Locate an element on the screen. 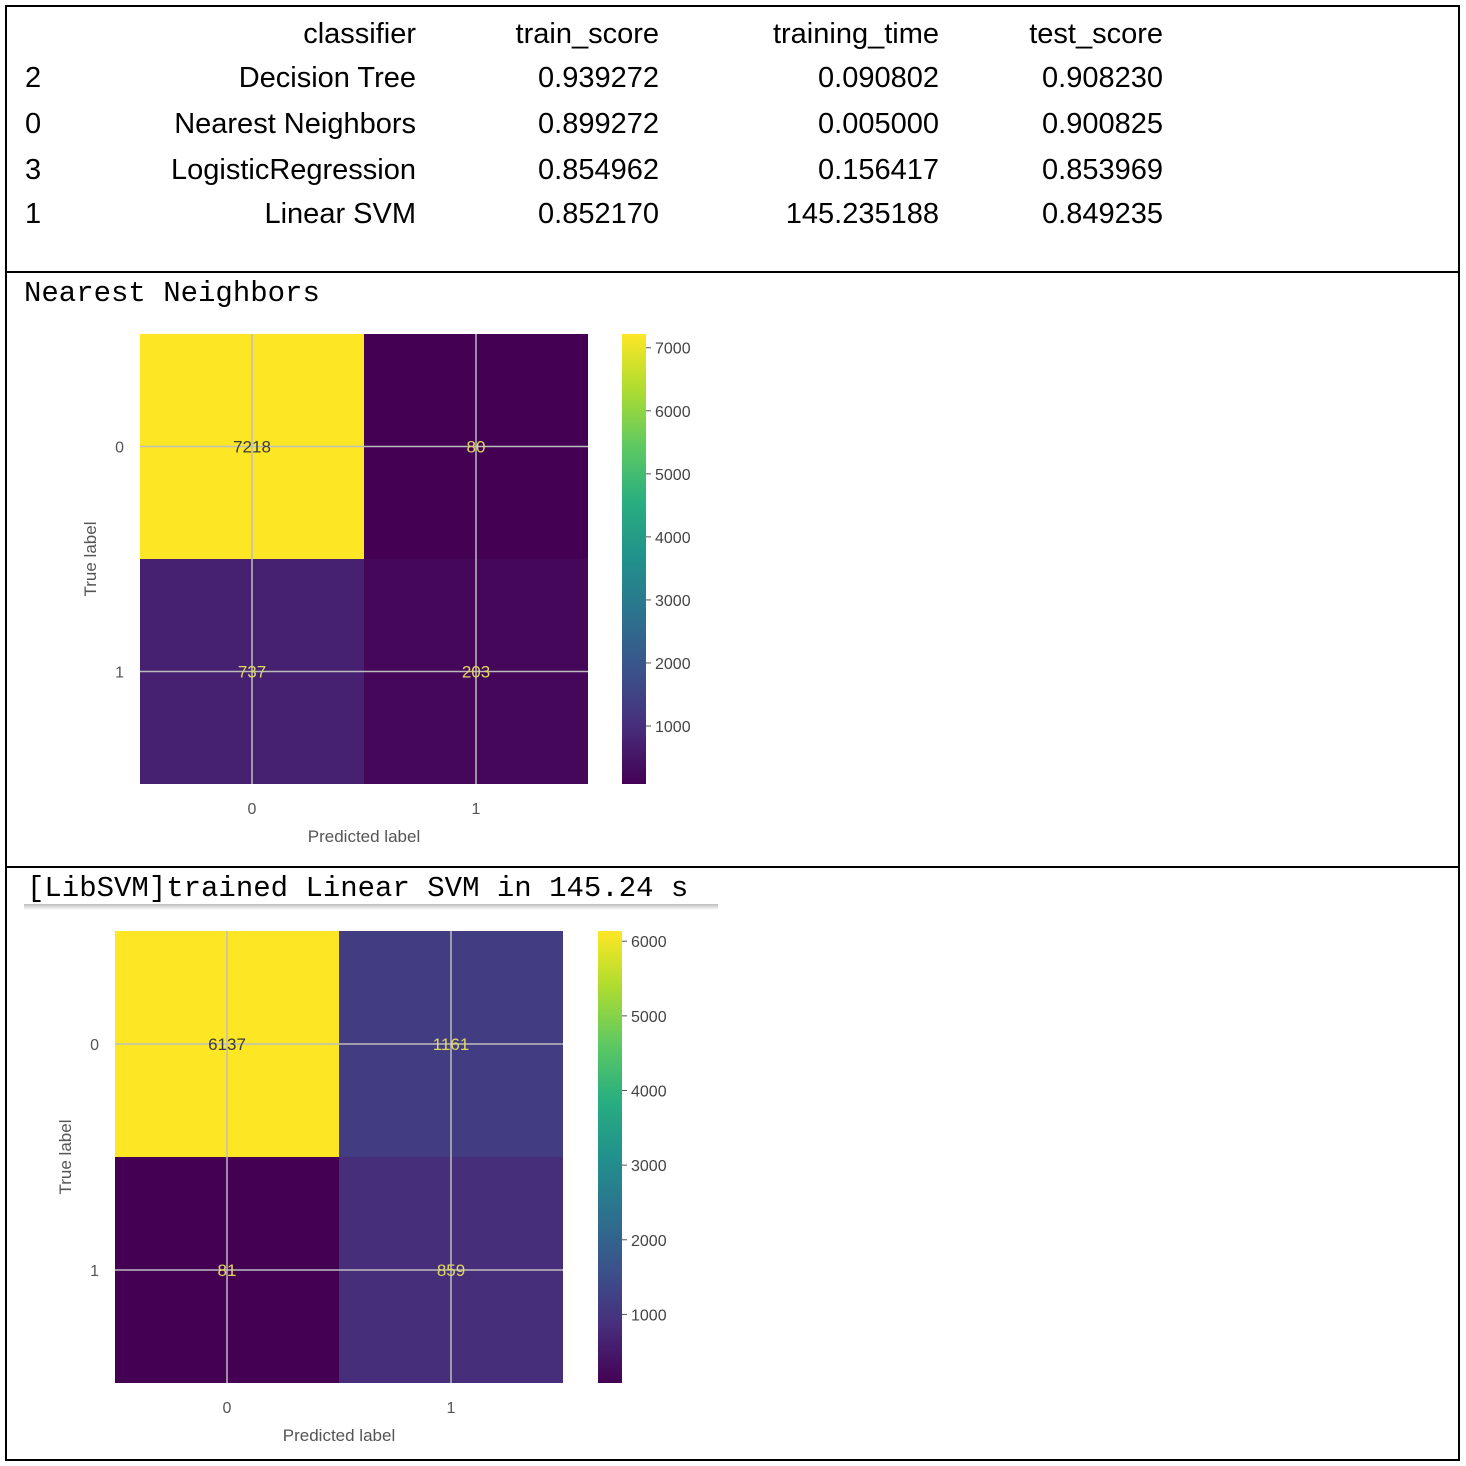  cell-value-label: 203 is located at coordinates (476, 672).